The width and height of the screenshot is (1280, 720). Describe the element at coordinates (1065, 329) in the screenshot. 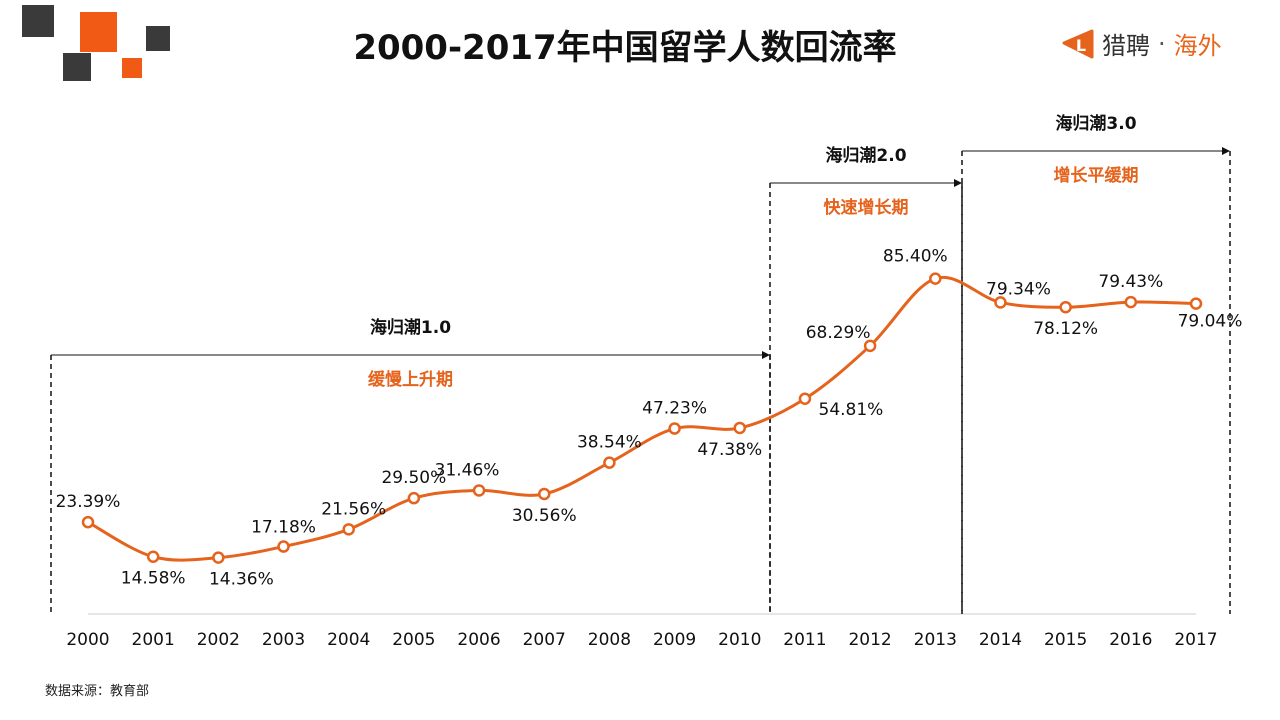

I see `data-label: 78.12%` at that location.